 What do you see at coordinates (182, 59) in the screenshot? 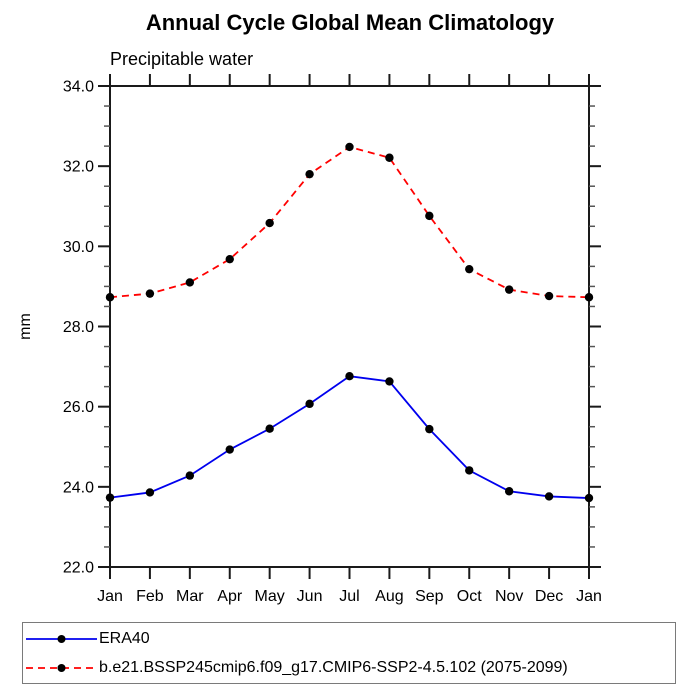
I see `chart-subtitle: Precipitable water` at bounding box center [182, 59].